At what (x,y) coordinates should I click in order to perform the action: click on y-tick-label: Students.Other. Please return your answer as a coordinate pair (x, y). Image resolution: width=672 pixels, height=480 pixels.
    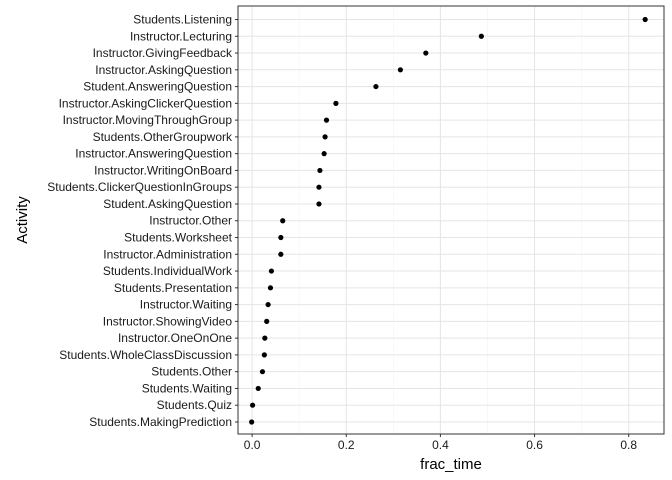
    Looking at the image, I should click on (191, 372).